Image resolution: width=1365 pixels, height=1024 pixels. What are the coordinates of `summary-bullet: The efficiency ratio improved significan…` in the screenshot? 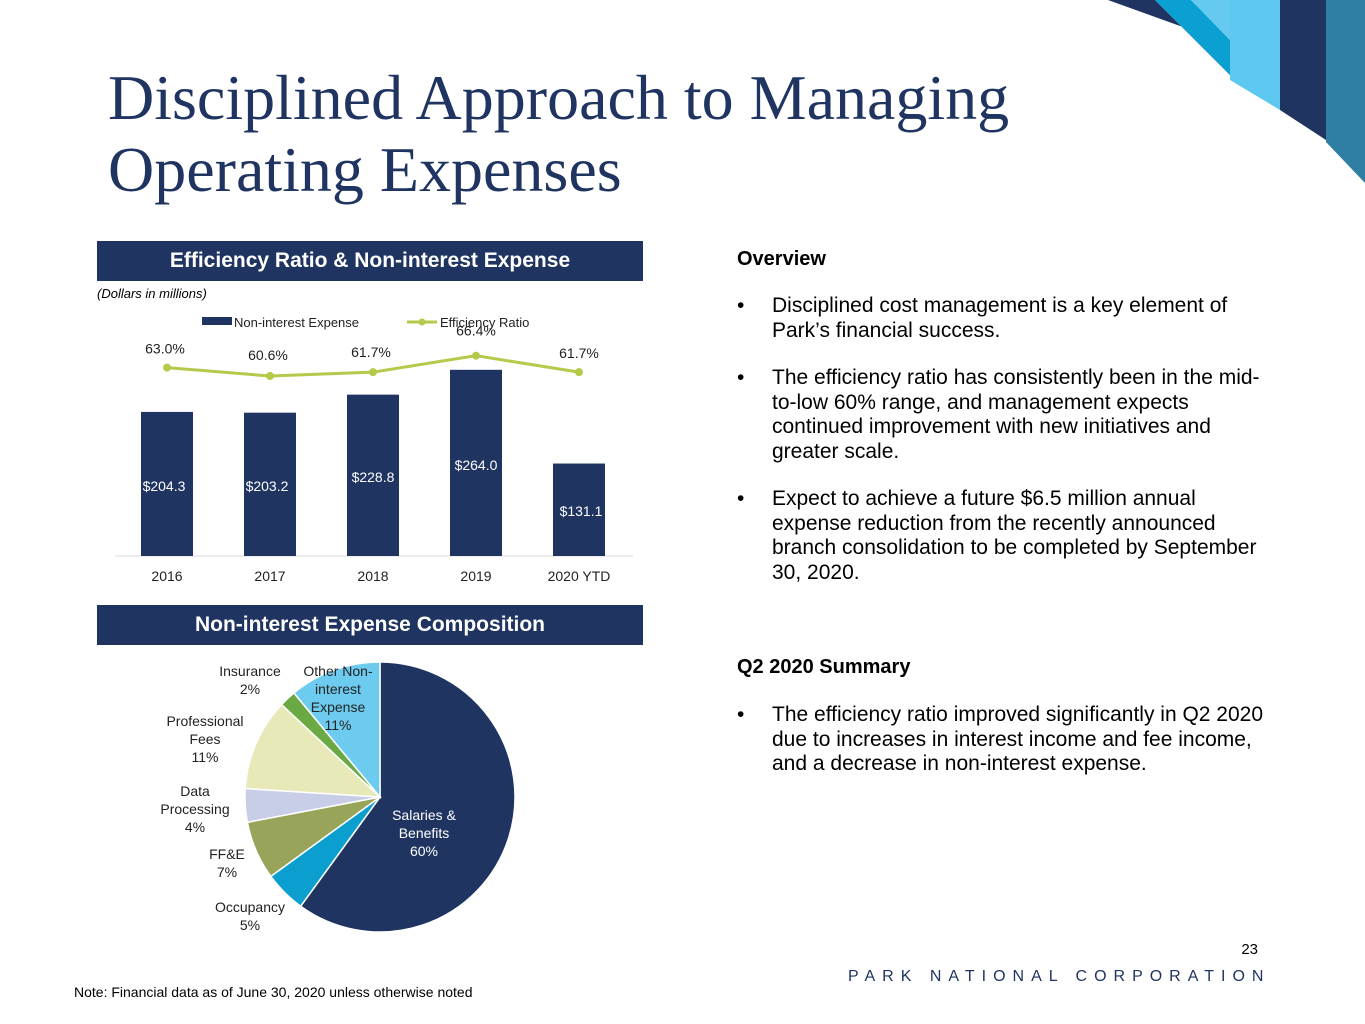 It's located at (1002, 740).